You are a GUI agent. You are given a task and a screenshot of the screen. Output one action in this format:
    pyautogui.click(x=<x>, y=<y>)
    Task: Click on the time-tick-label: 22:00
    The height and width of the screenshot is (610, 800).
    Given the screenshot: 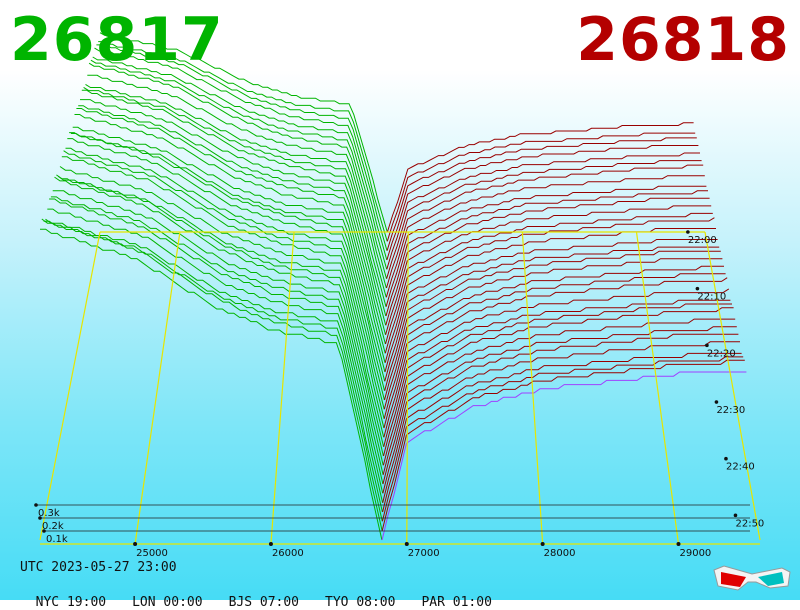 What is the action you would take?
    pyautogui.click(x=702, y=240)
    